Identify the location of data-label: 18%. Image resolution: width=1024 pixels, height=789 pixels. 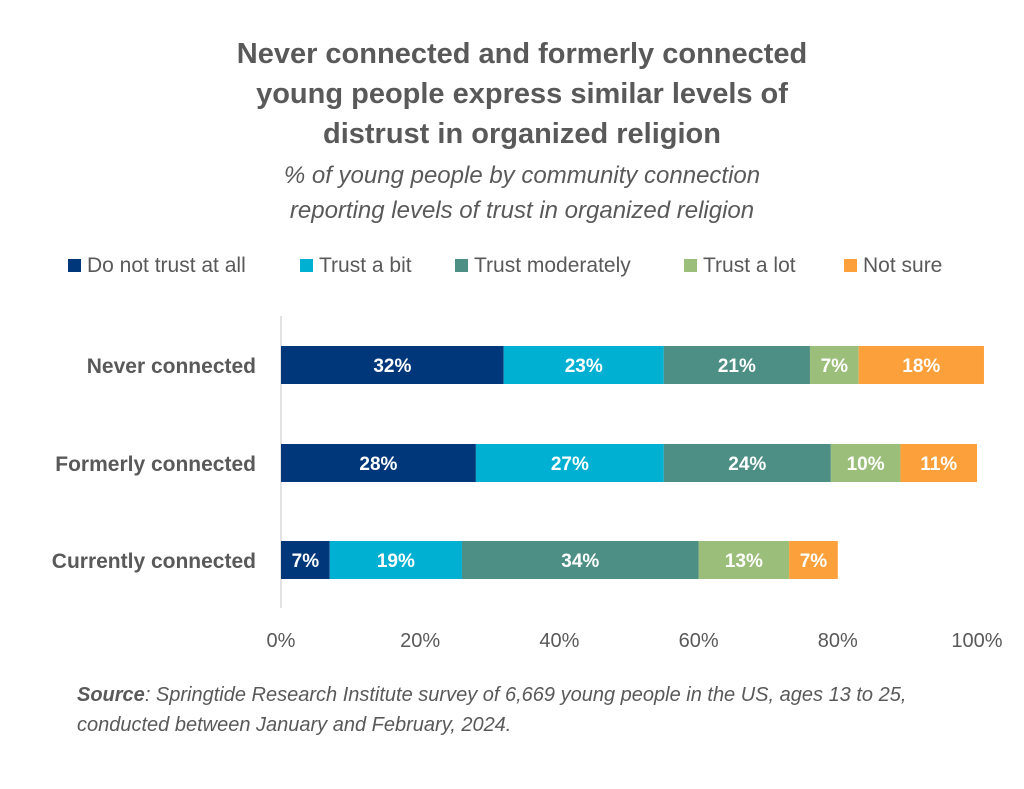
(921, 366).